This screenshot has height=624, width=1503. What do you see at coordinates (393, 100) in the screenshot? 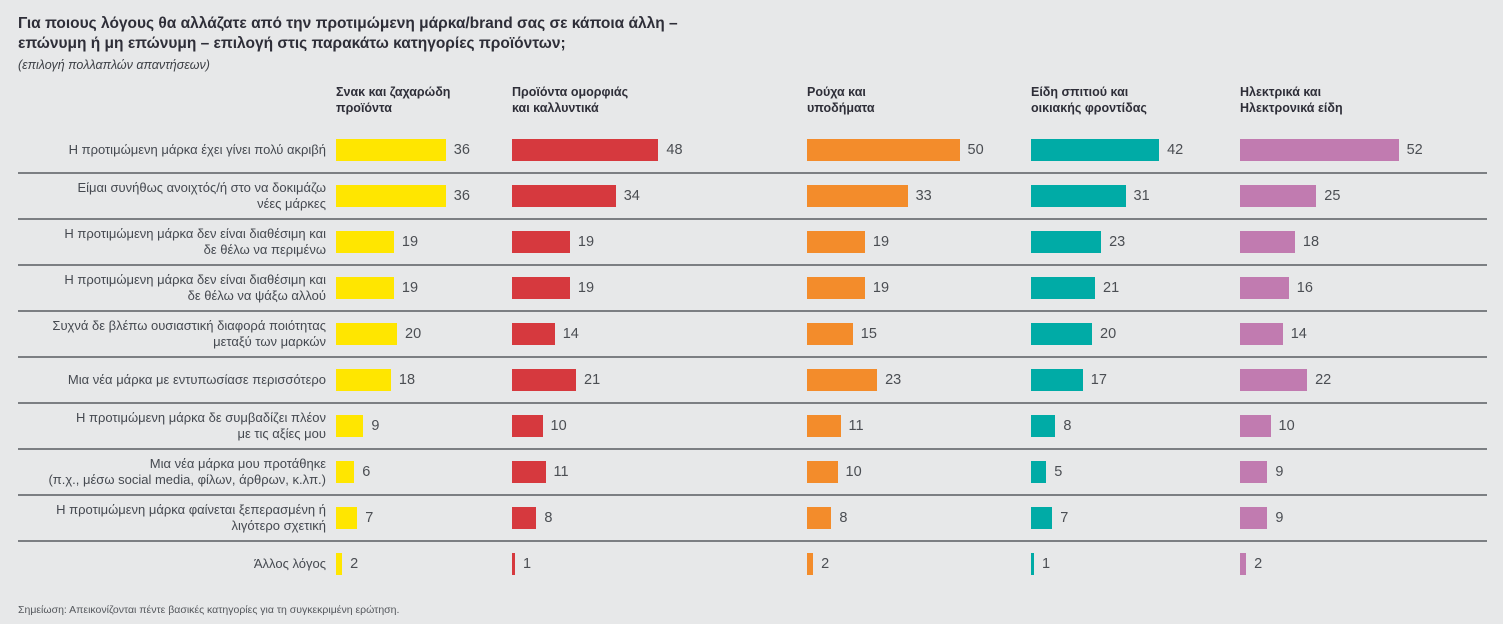
I see `category-header: Σνακ και ζαχαρώδη προϊόντα` at bounding box center [393, 100].